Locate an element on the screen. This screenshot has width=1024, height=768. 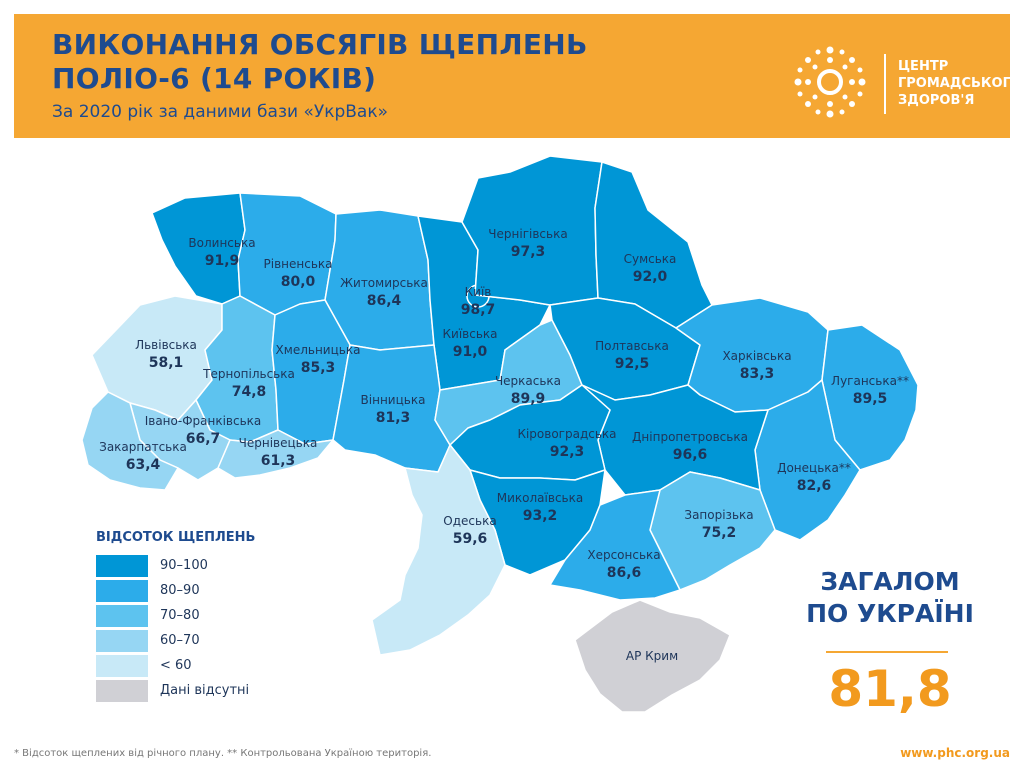
region-name-label: АР Крим is located at coordinates (652, 656).